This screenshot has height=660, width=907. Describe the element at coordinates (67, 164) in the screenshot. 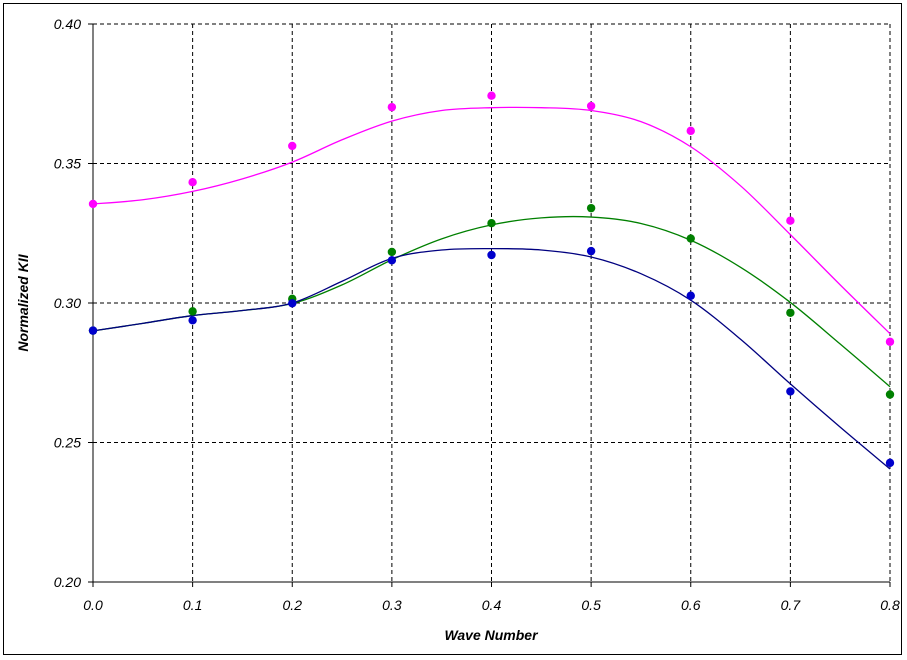

I see `y-tick-label: 0.35` at that location.